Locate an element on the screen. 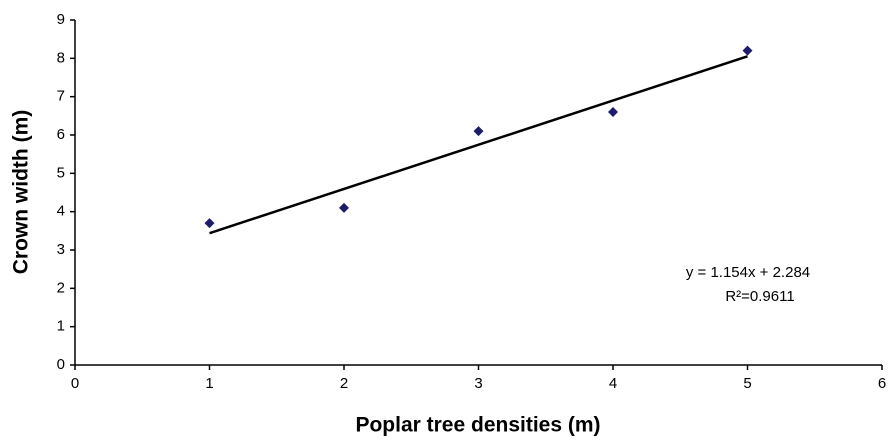  x-tick-label: 6 is located at coordinates (882, 383).